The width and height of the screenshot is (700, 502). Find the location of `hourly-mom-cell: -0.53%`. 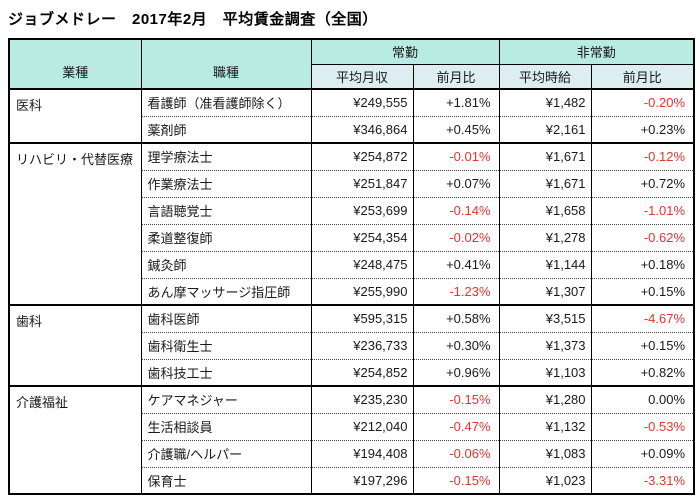

hourly-mom-cell: -0.53% is located at coordinates (642, 426).